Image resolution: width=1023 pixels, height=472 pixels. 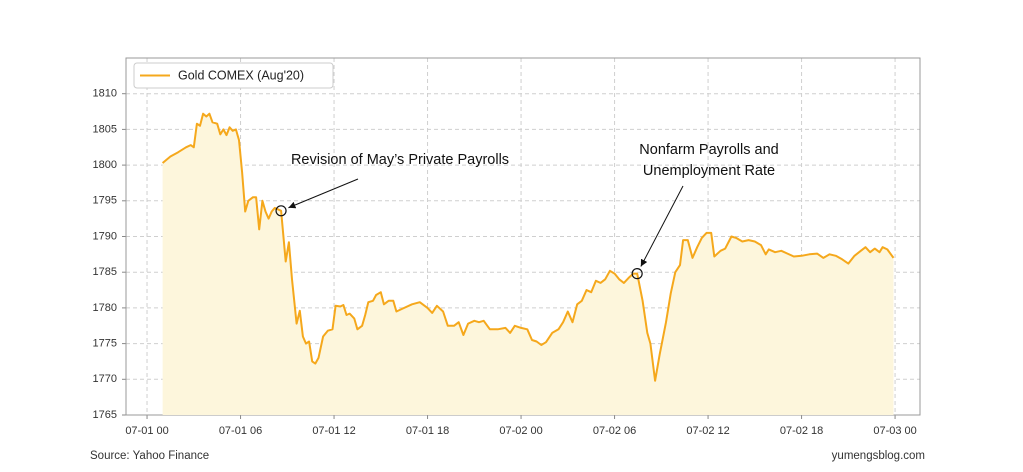 What do you see at coordinates (105, 415) in the screenshot?
I see `y-tick-label: 1765` at bounding box center [105, 415].